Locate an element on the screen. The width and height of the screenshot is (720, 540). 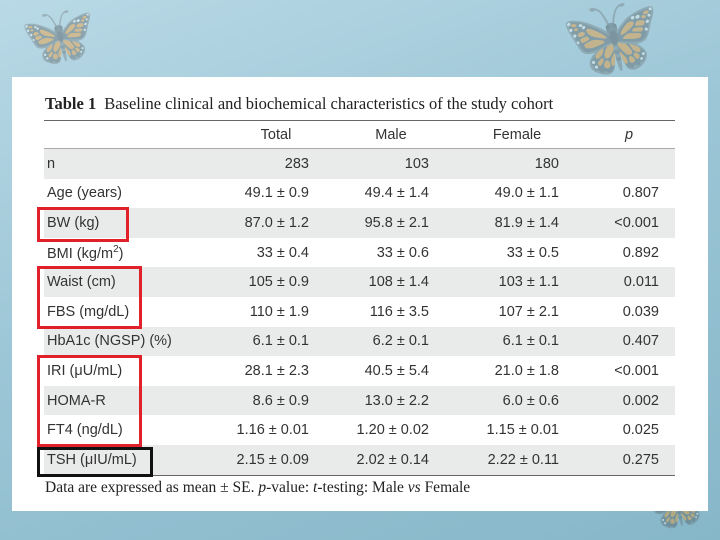
value-cell is located at coordinates (629, 164).